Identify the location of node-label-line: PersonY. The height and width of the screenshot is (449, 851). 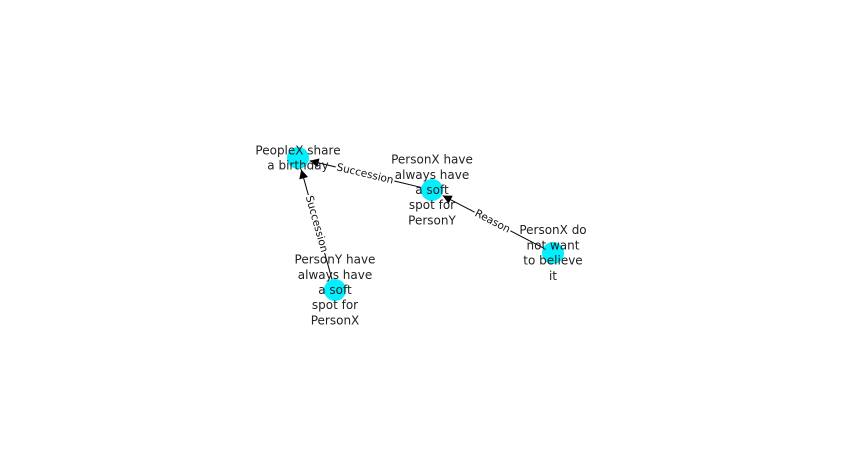
(432, 220).